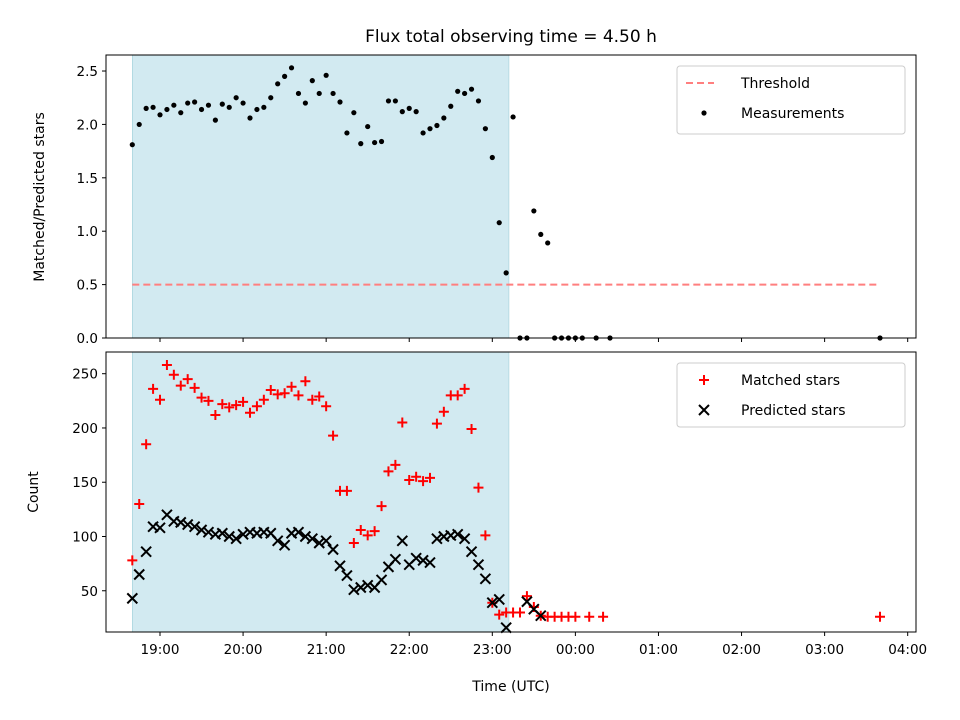  Describe the element at coordinates (791, 100) in the screenshot. I see `top-legend: Threshold Measurements` at that location.